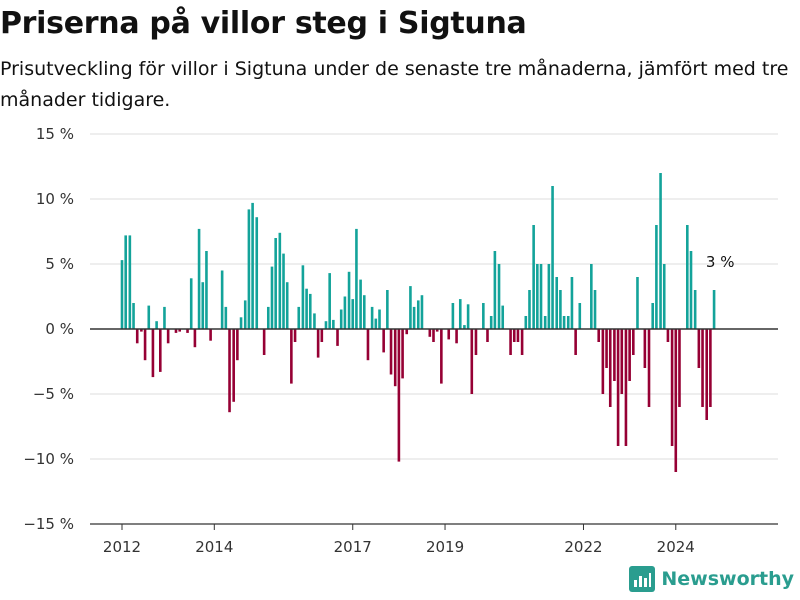 The image size is (800, 600). What do you see at coordinates (55, 199) in the screenshot?
I see `y-tick-label: 10 %` at bounding box center [55, 199].